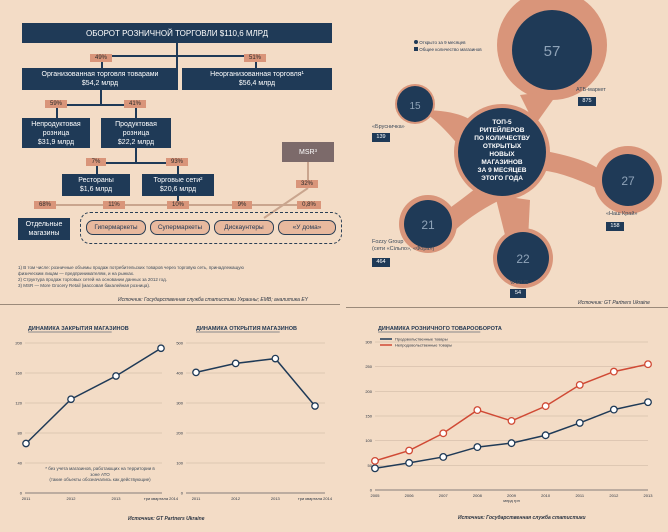  What do you see at coordinates (136, 133) in the screenshot?
I see `prod-box: Продуктовая розница $22,2 млрд` at bounding box center [136, 133].